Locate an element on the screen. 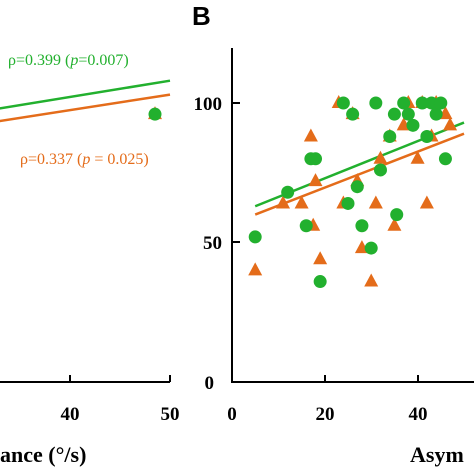 This screenshot has width=474, height=474. panel-a-fit-line-circle is located at coordinates (85, 94).